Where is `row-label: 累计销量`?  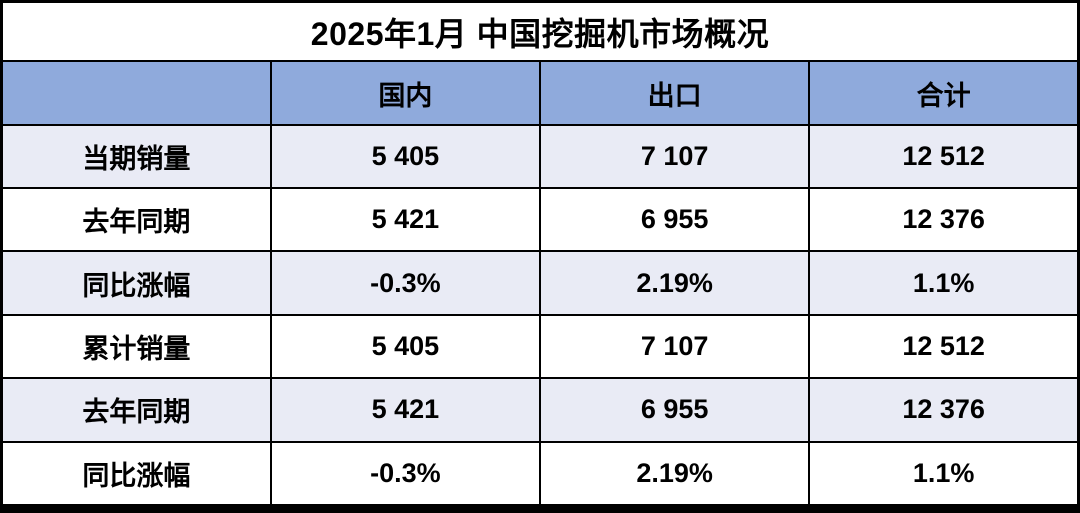 row-label: 累计销量 is located at coordinates (136, 346).